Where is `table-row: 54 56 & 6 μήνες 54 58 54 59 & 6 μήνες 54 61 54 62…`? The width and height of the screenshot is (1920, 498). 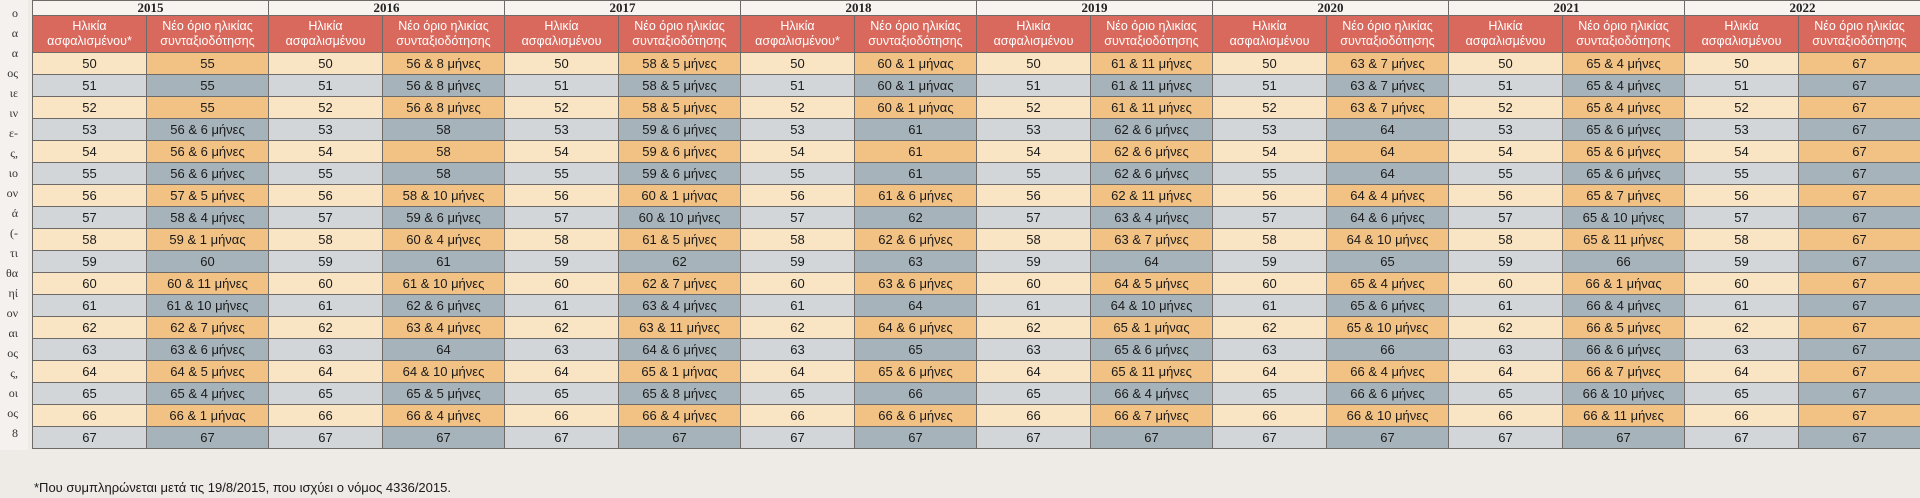
table-row: 54 56 & 6 μήνες 54 58 54 59 & 6 μήνες 54 61 54 62… is located at coordinates (976, 151).